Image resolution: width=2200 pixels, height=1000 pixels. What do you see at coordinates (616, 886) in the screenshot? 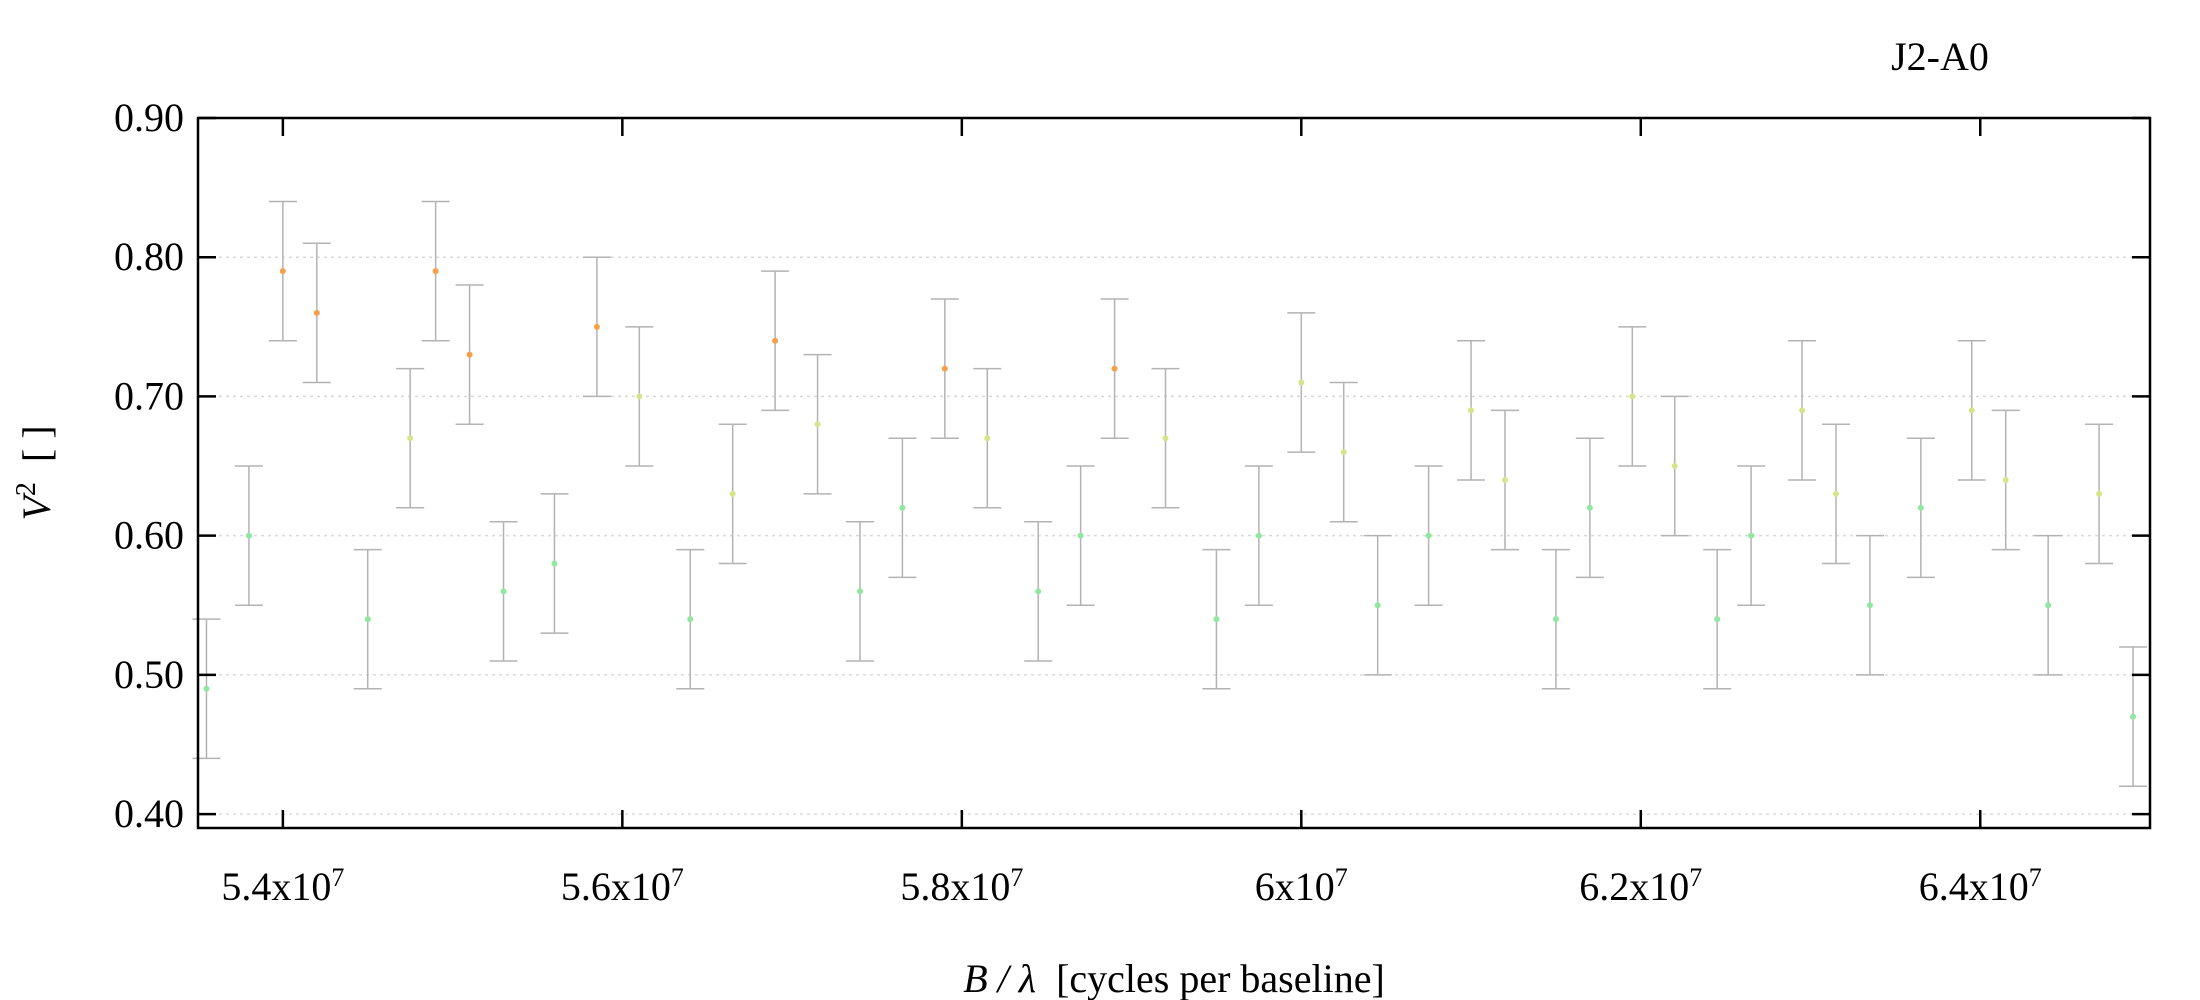
I see `x-tick-mantissa: 5.6x10` at bounding box center [616, 886].